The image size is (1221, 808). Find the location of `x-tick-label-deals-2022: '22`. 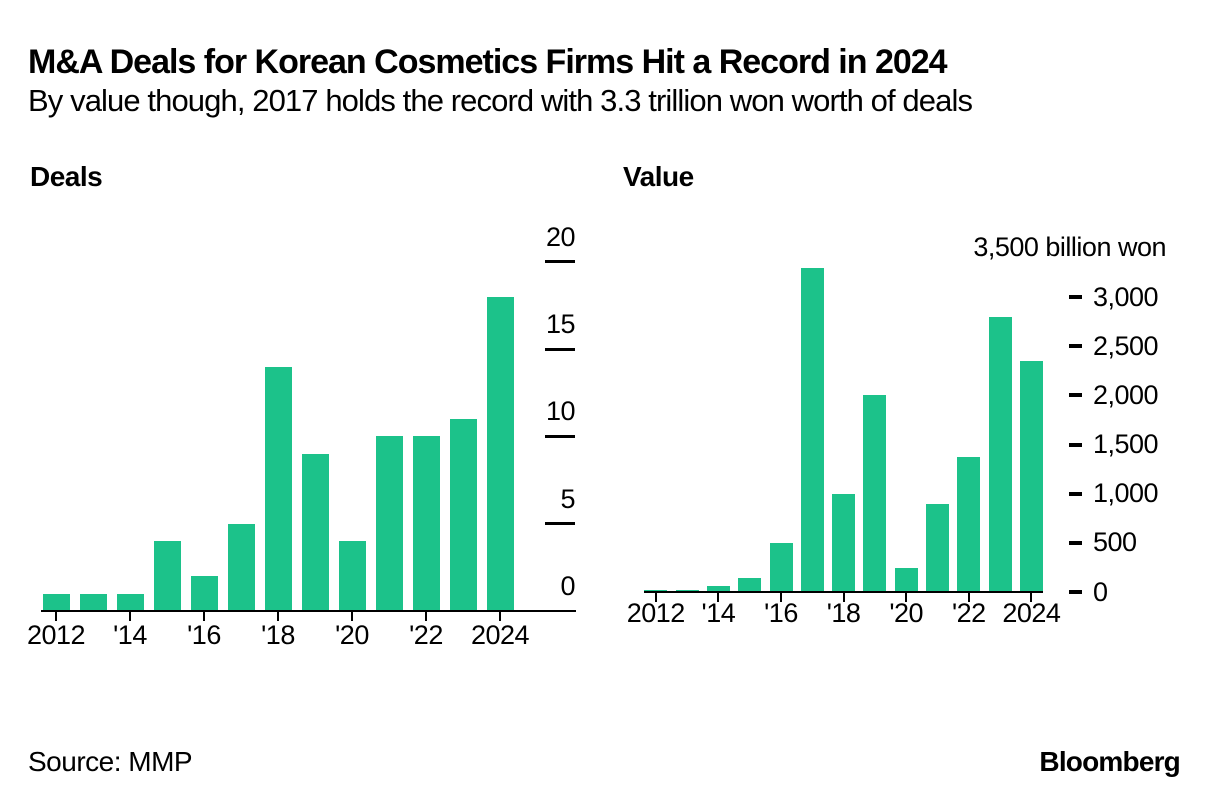

x-tick-label-deals-2022: '22 is located at coordinates (426, 635).